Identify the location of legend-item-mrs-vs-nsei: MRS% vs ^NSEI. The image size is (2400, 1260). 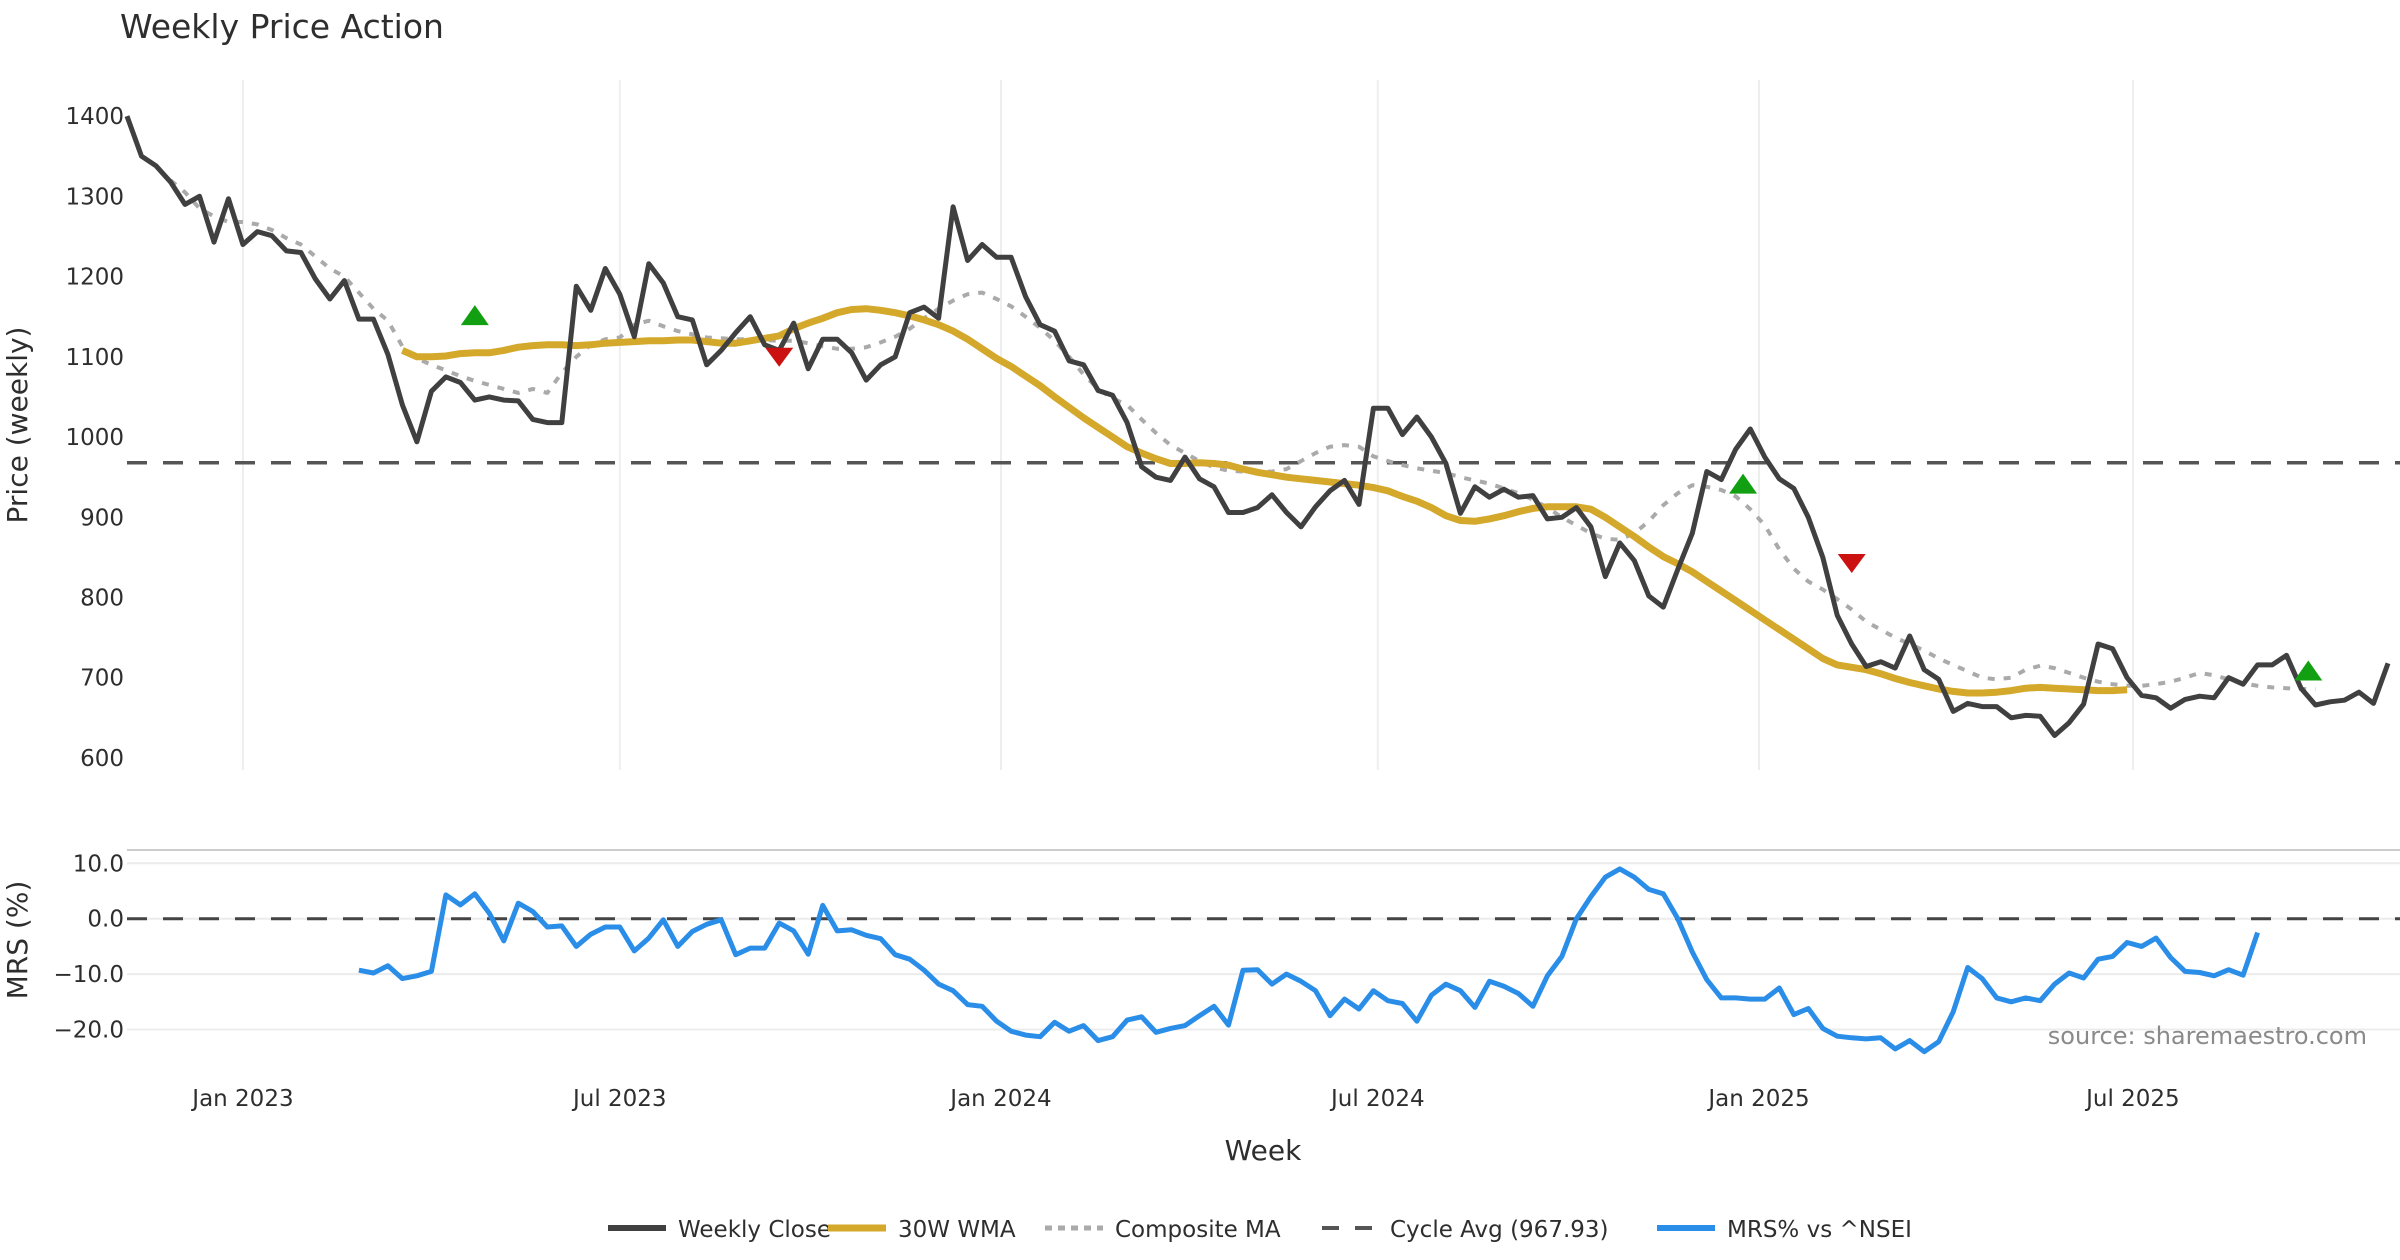
(1784, 1230).